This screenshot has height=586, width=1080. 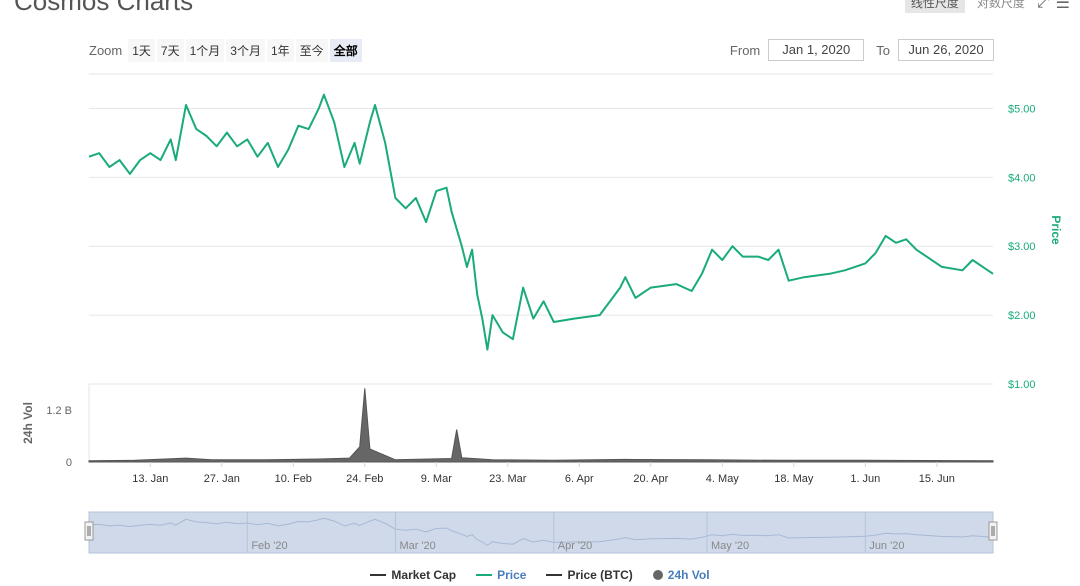 I want to click on to-label: To, so click(x=883, y=50).